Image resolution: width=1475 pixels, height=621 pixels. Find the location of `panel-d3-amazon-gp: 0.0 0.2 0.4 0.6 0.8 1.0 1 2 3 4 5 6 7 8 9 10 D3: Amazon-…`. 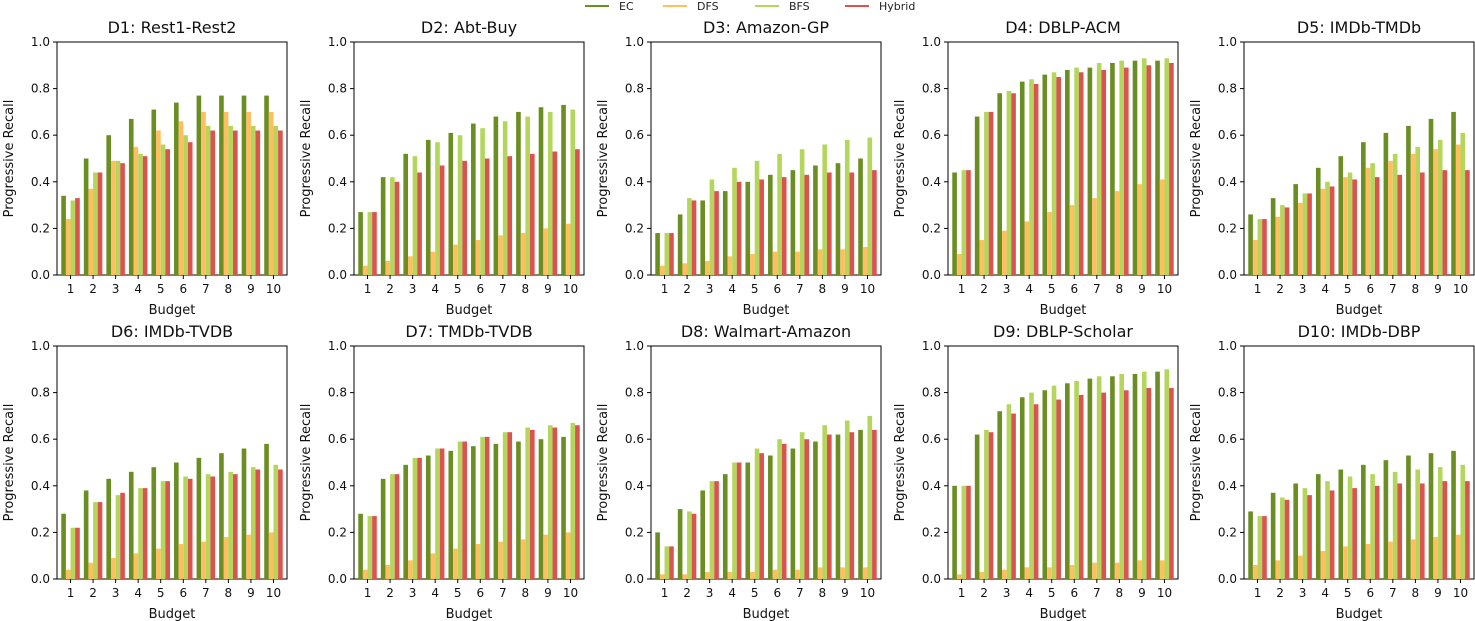

panel-d3-amazon-gp: 0.0 0.2 0.4 0.6 0.8 1.0 1 2 3 4 5 6 7 8 9 10 D3: Amazon-… is located at coordinates (739, 168).